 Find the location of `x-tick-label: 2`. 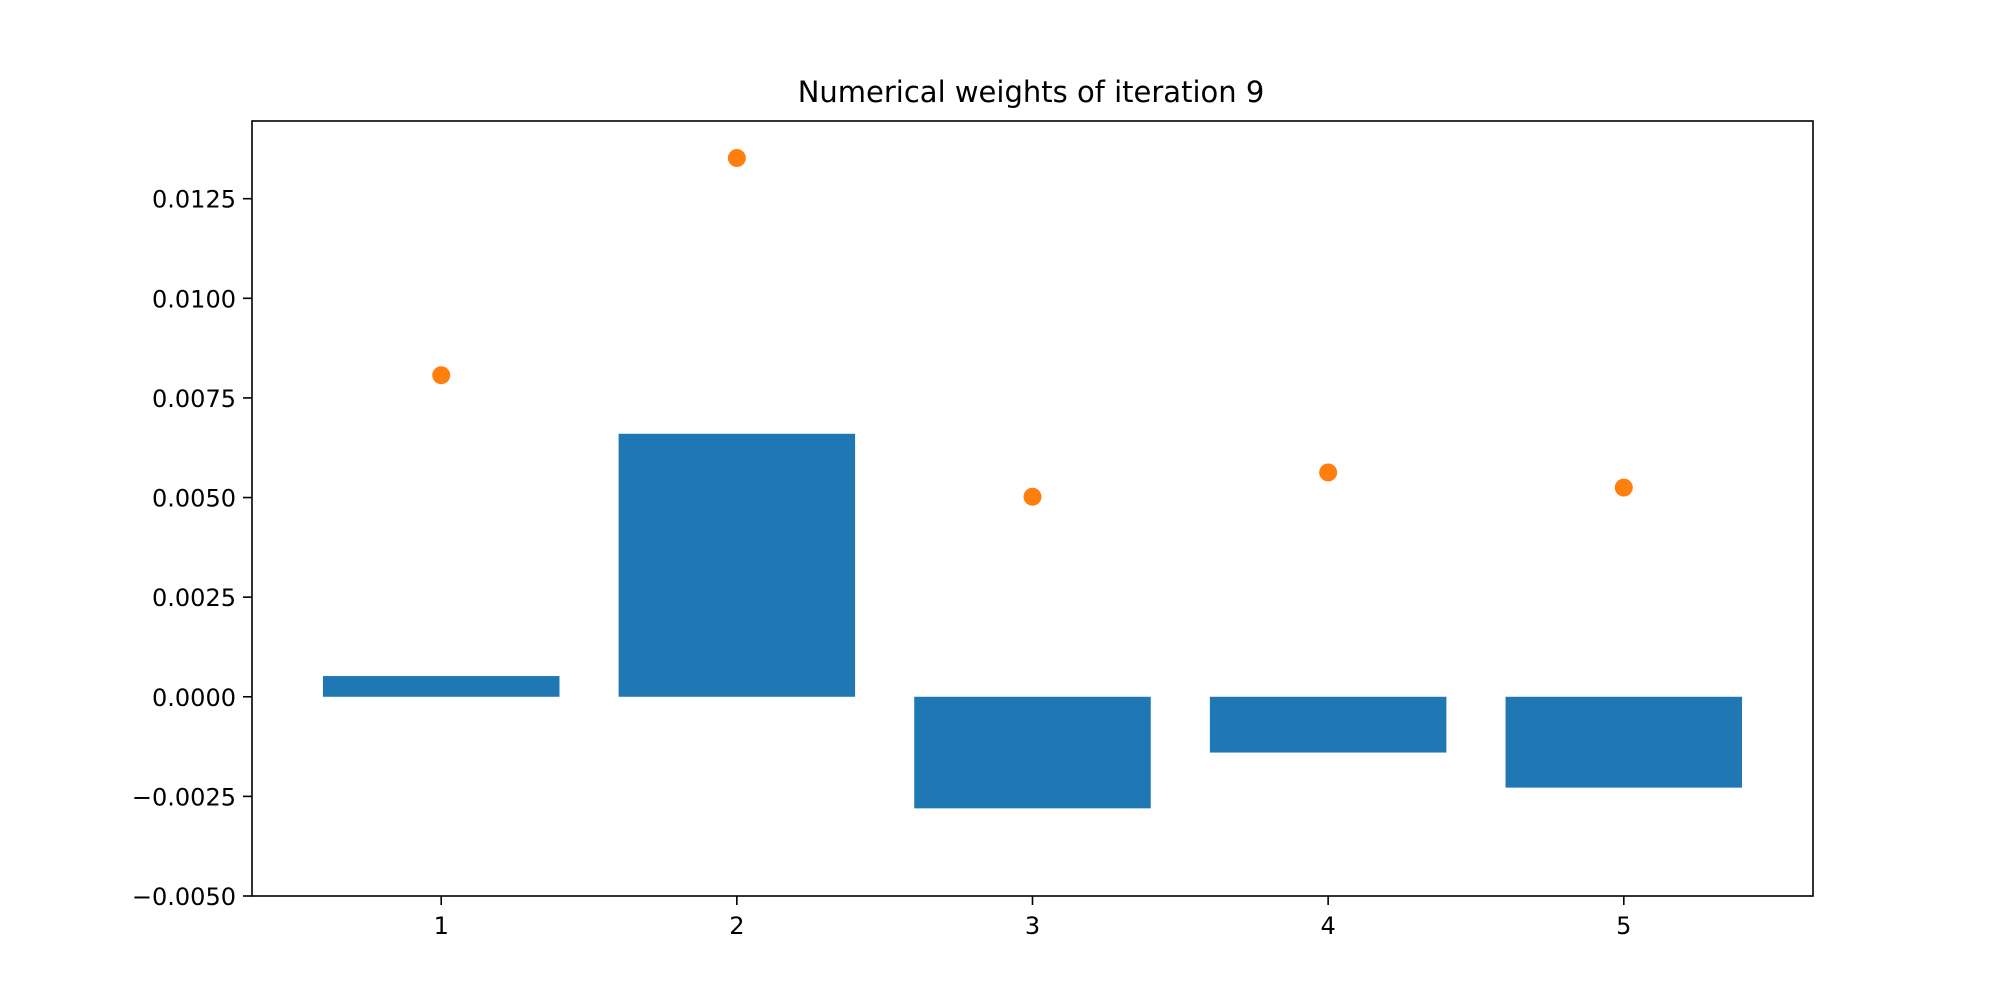

x-tick-label: 2 is located at coordinates (736, 926).